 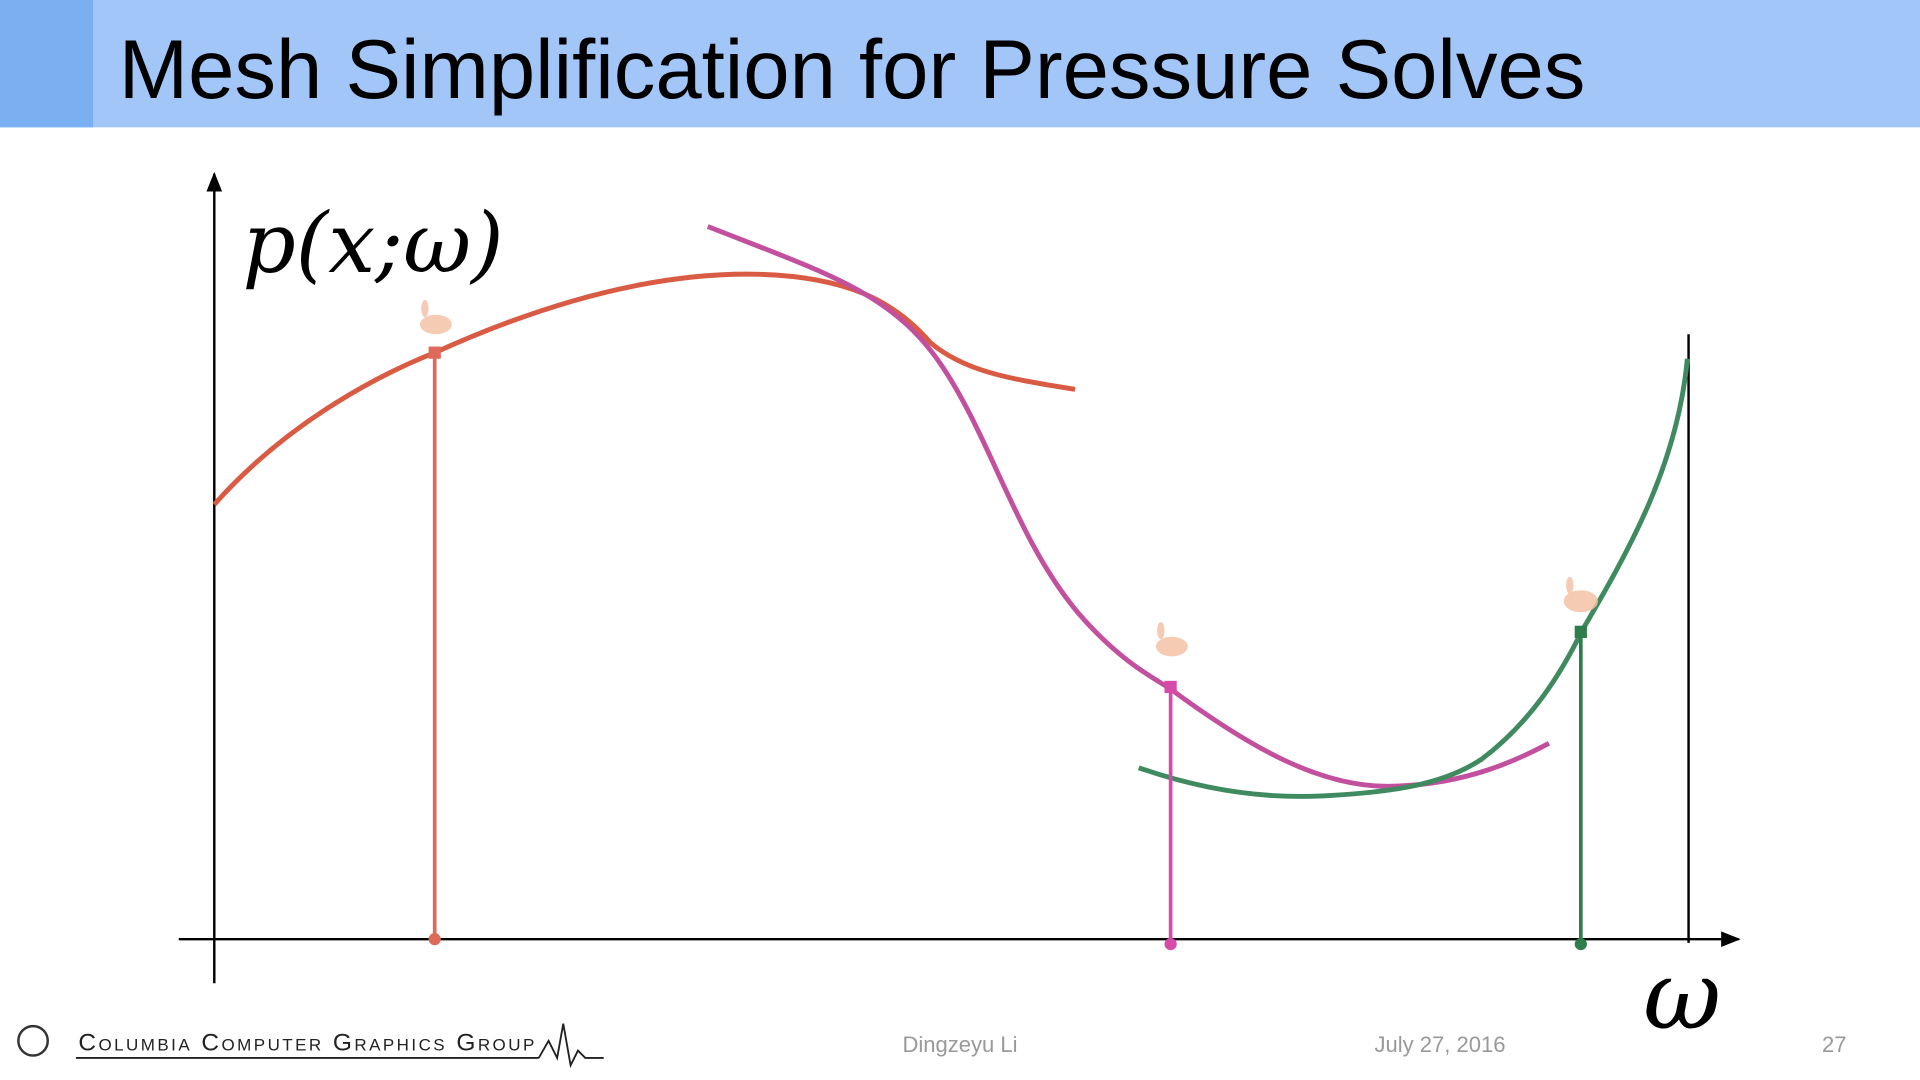 I want to click on group-name: Columbia Computer Graphics Group, so click(x=307, y=1043).